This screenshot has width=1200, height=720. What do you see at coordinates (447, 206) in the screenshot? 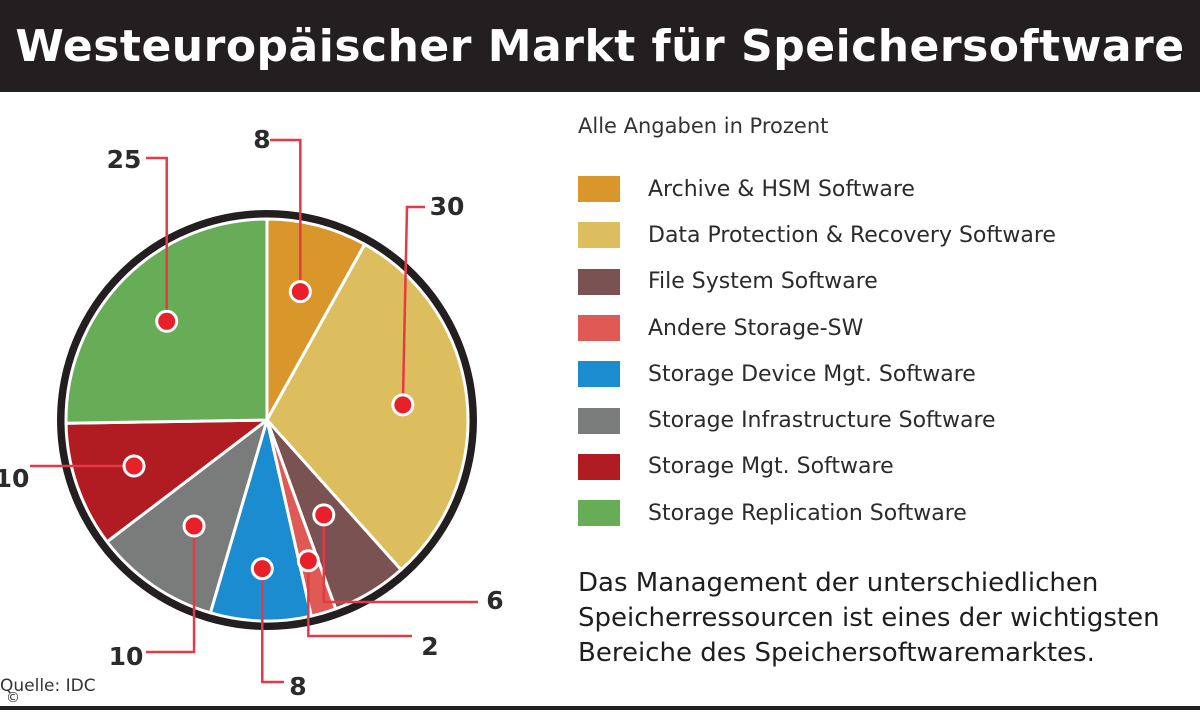
I see `data-label: 30` at bounding box center [447, 206].